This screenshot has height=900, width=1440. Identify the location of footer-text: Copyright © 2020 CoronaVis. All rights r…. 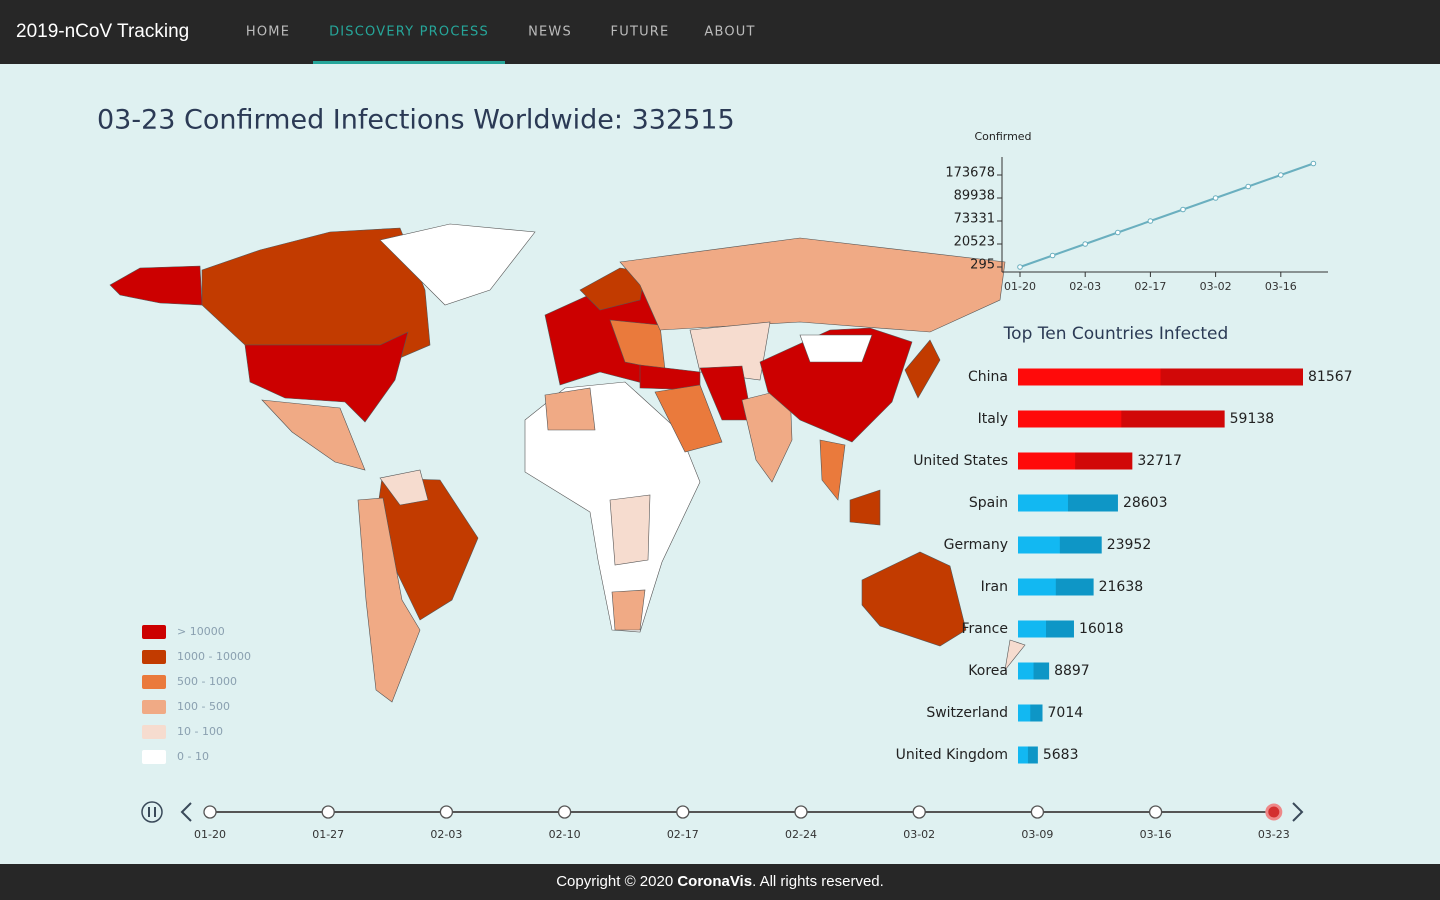
(720, 881).